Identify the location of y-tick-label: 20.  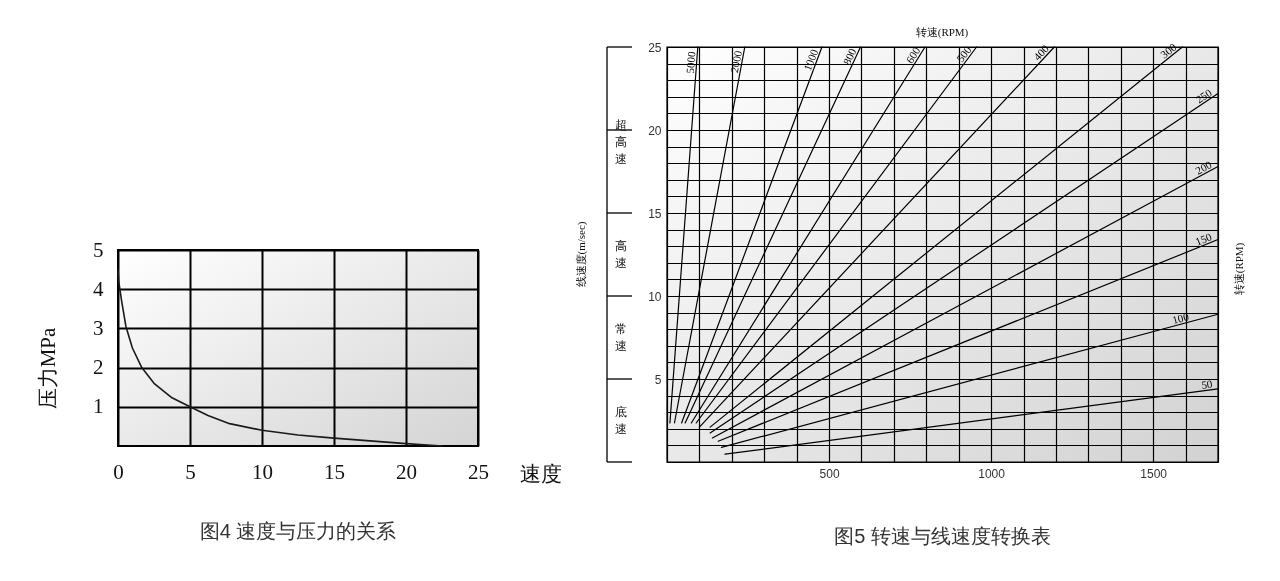
(655, 130).